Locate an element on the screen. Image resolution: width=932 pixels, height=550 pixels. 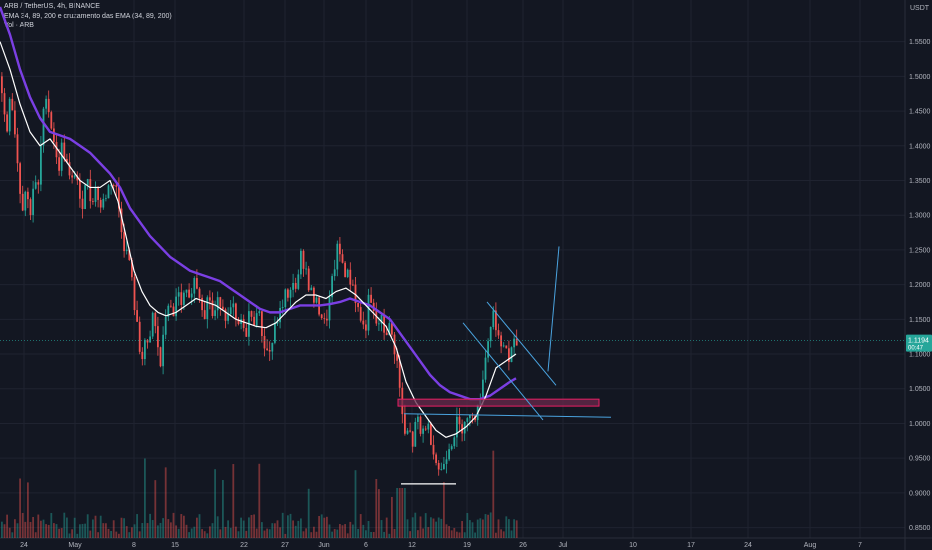
legend-symbol: ARB / TetherUS, 4h, BINANCE is located at coordinates (52, 6).